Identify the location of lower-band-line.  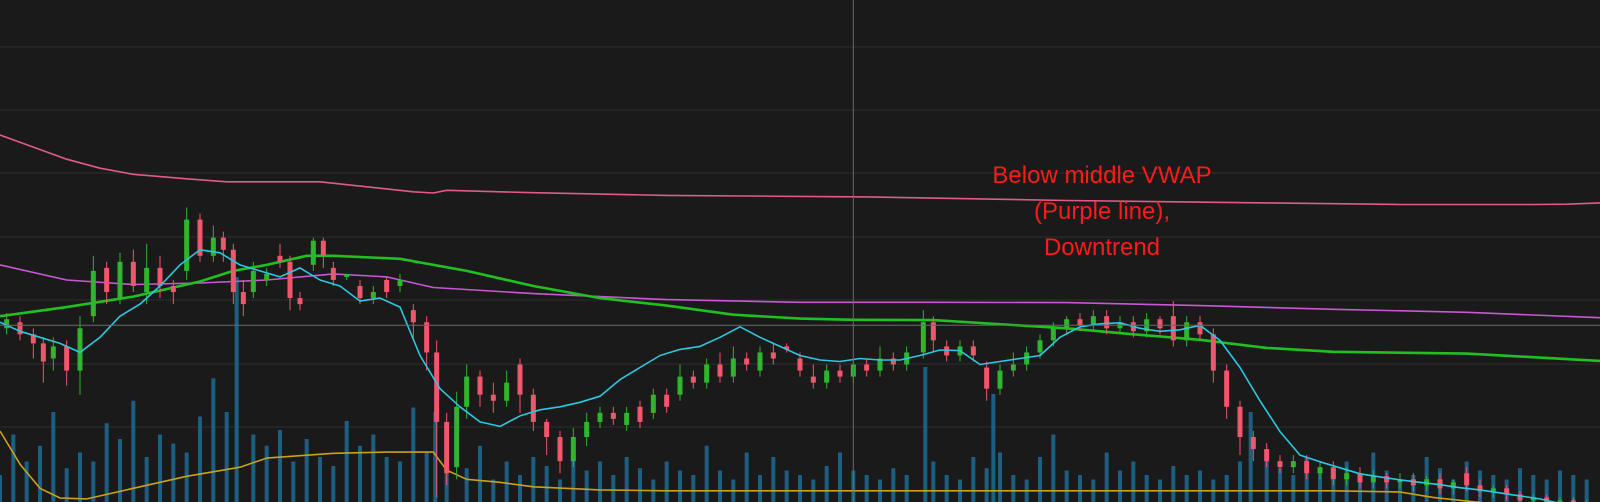
(742, 466).